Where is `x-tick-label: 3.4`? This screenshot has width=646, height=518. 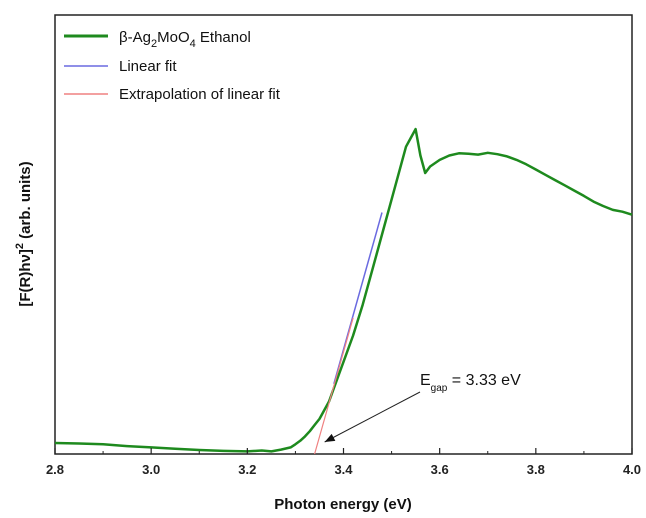
x-tick-label: 3.4 is located at coordinates (343, 469).